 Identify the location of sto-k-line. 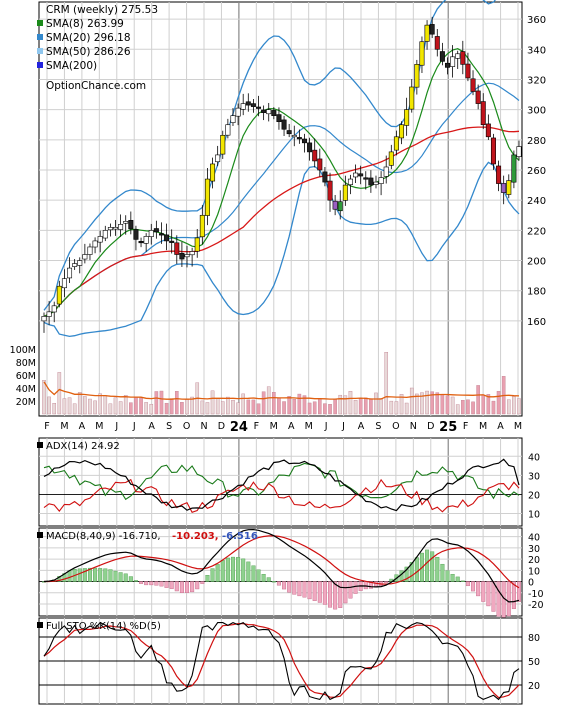
(281, 661).